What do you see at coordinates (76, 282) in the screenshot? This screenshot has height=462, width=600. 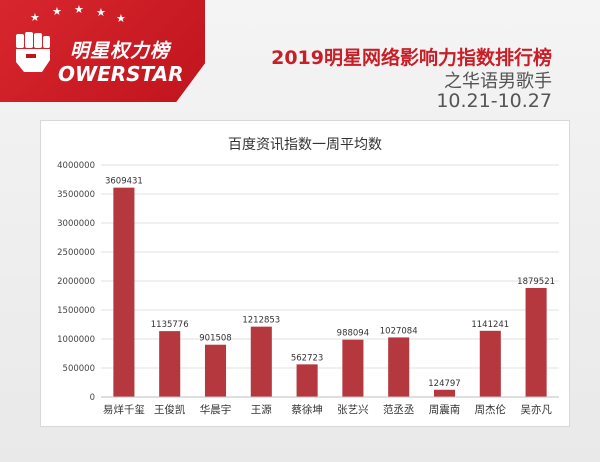 I see `y-tick-label: 2000000` at bounding box center [76, 282].